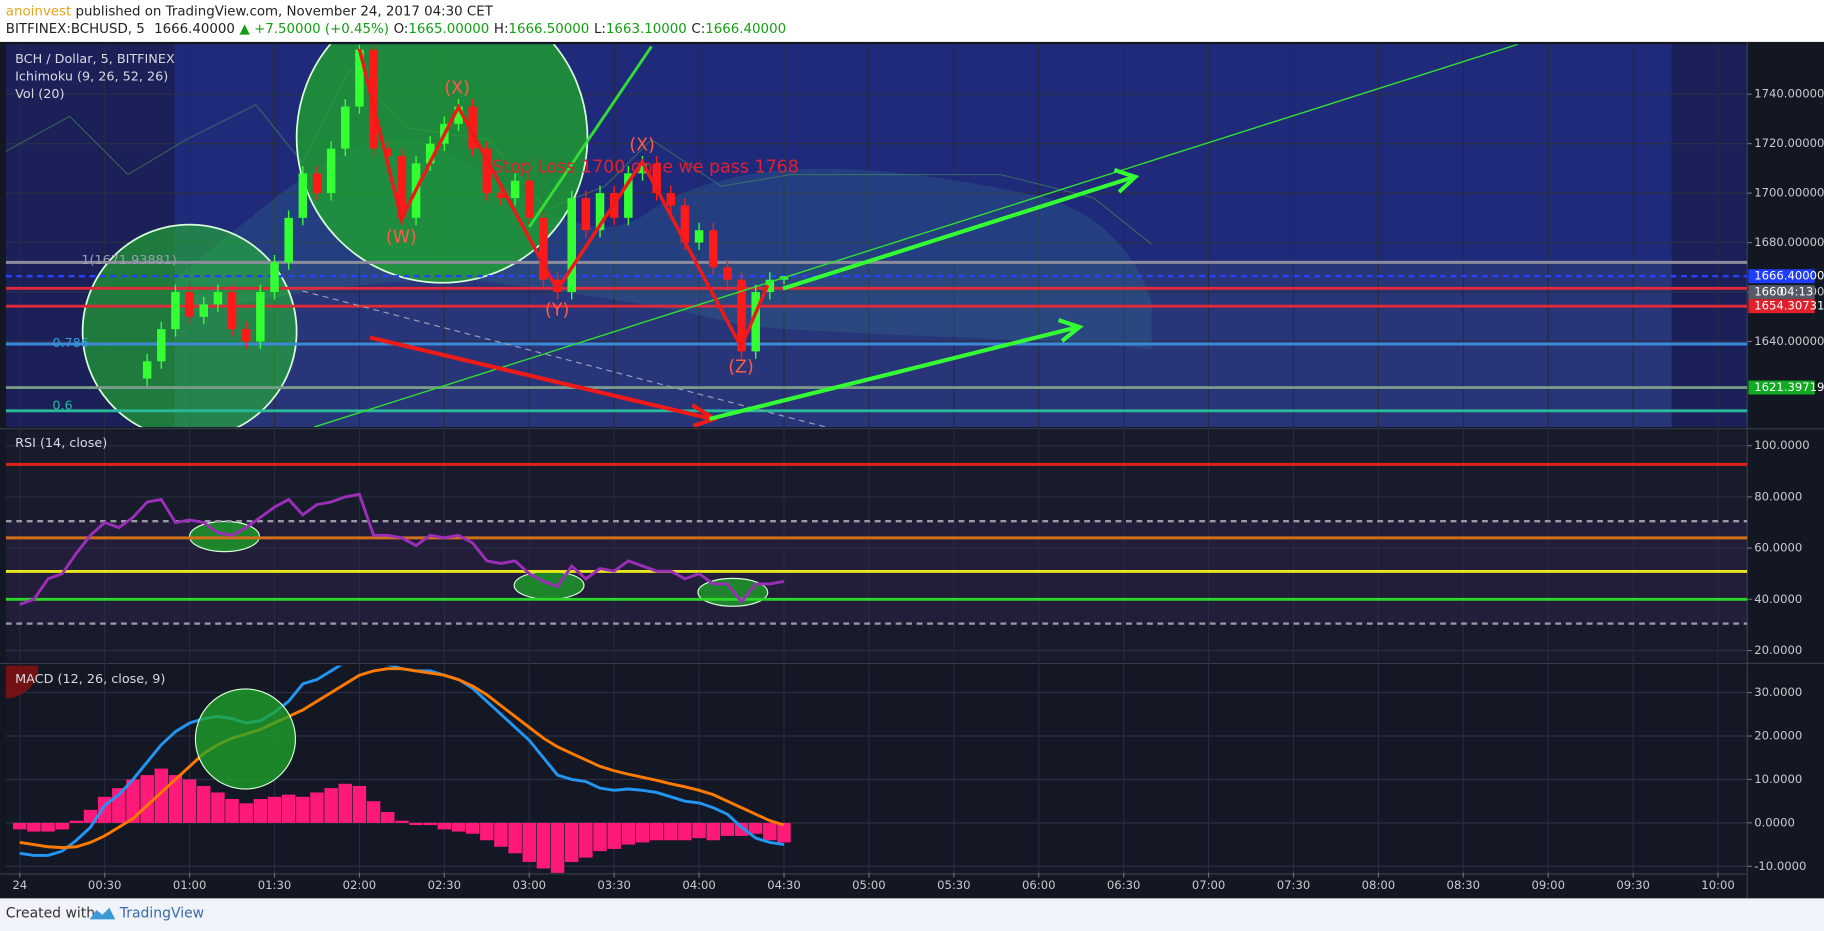  I want to click on drawing, so click(22, 682).